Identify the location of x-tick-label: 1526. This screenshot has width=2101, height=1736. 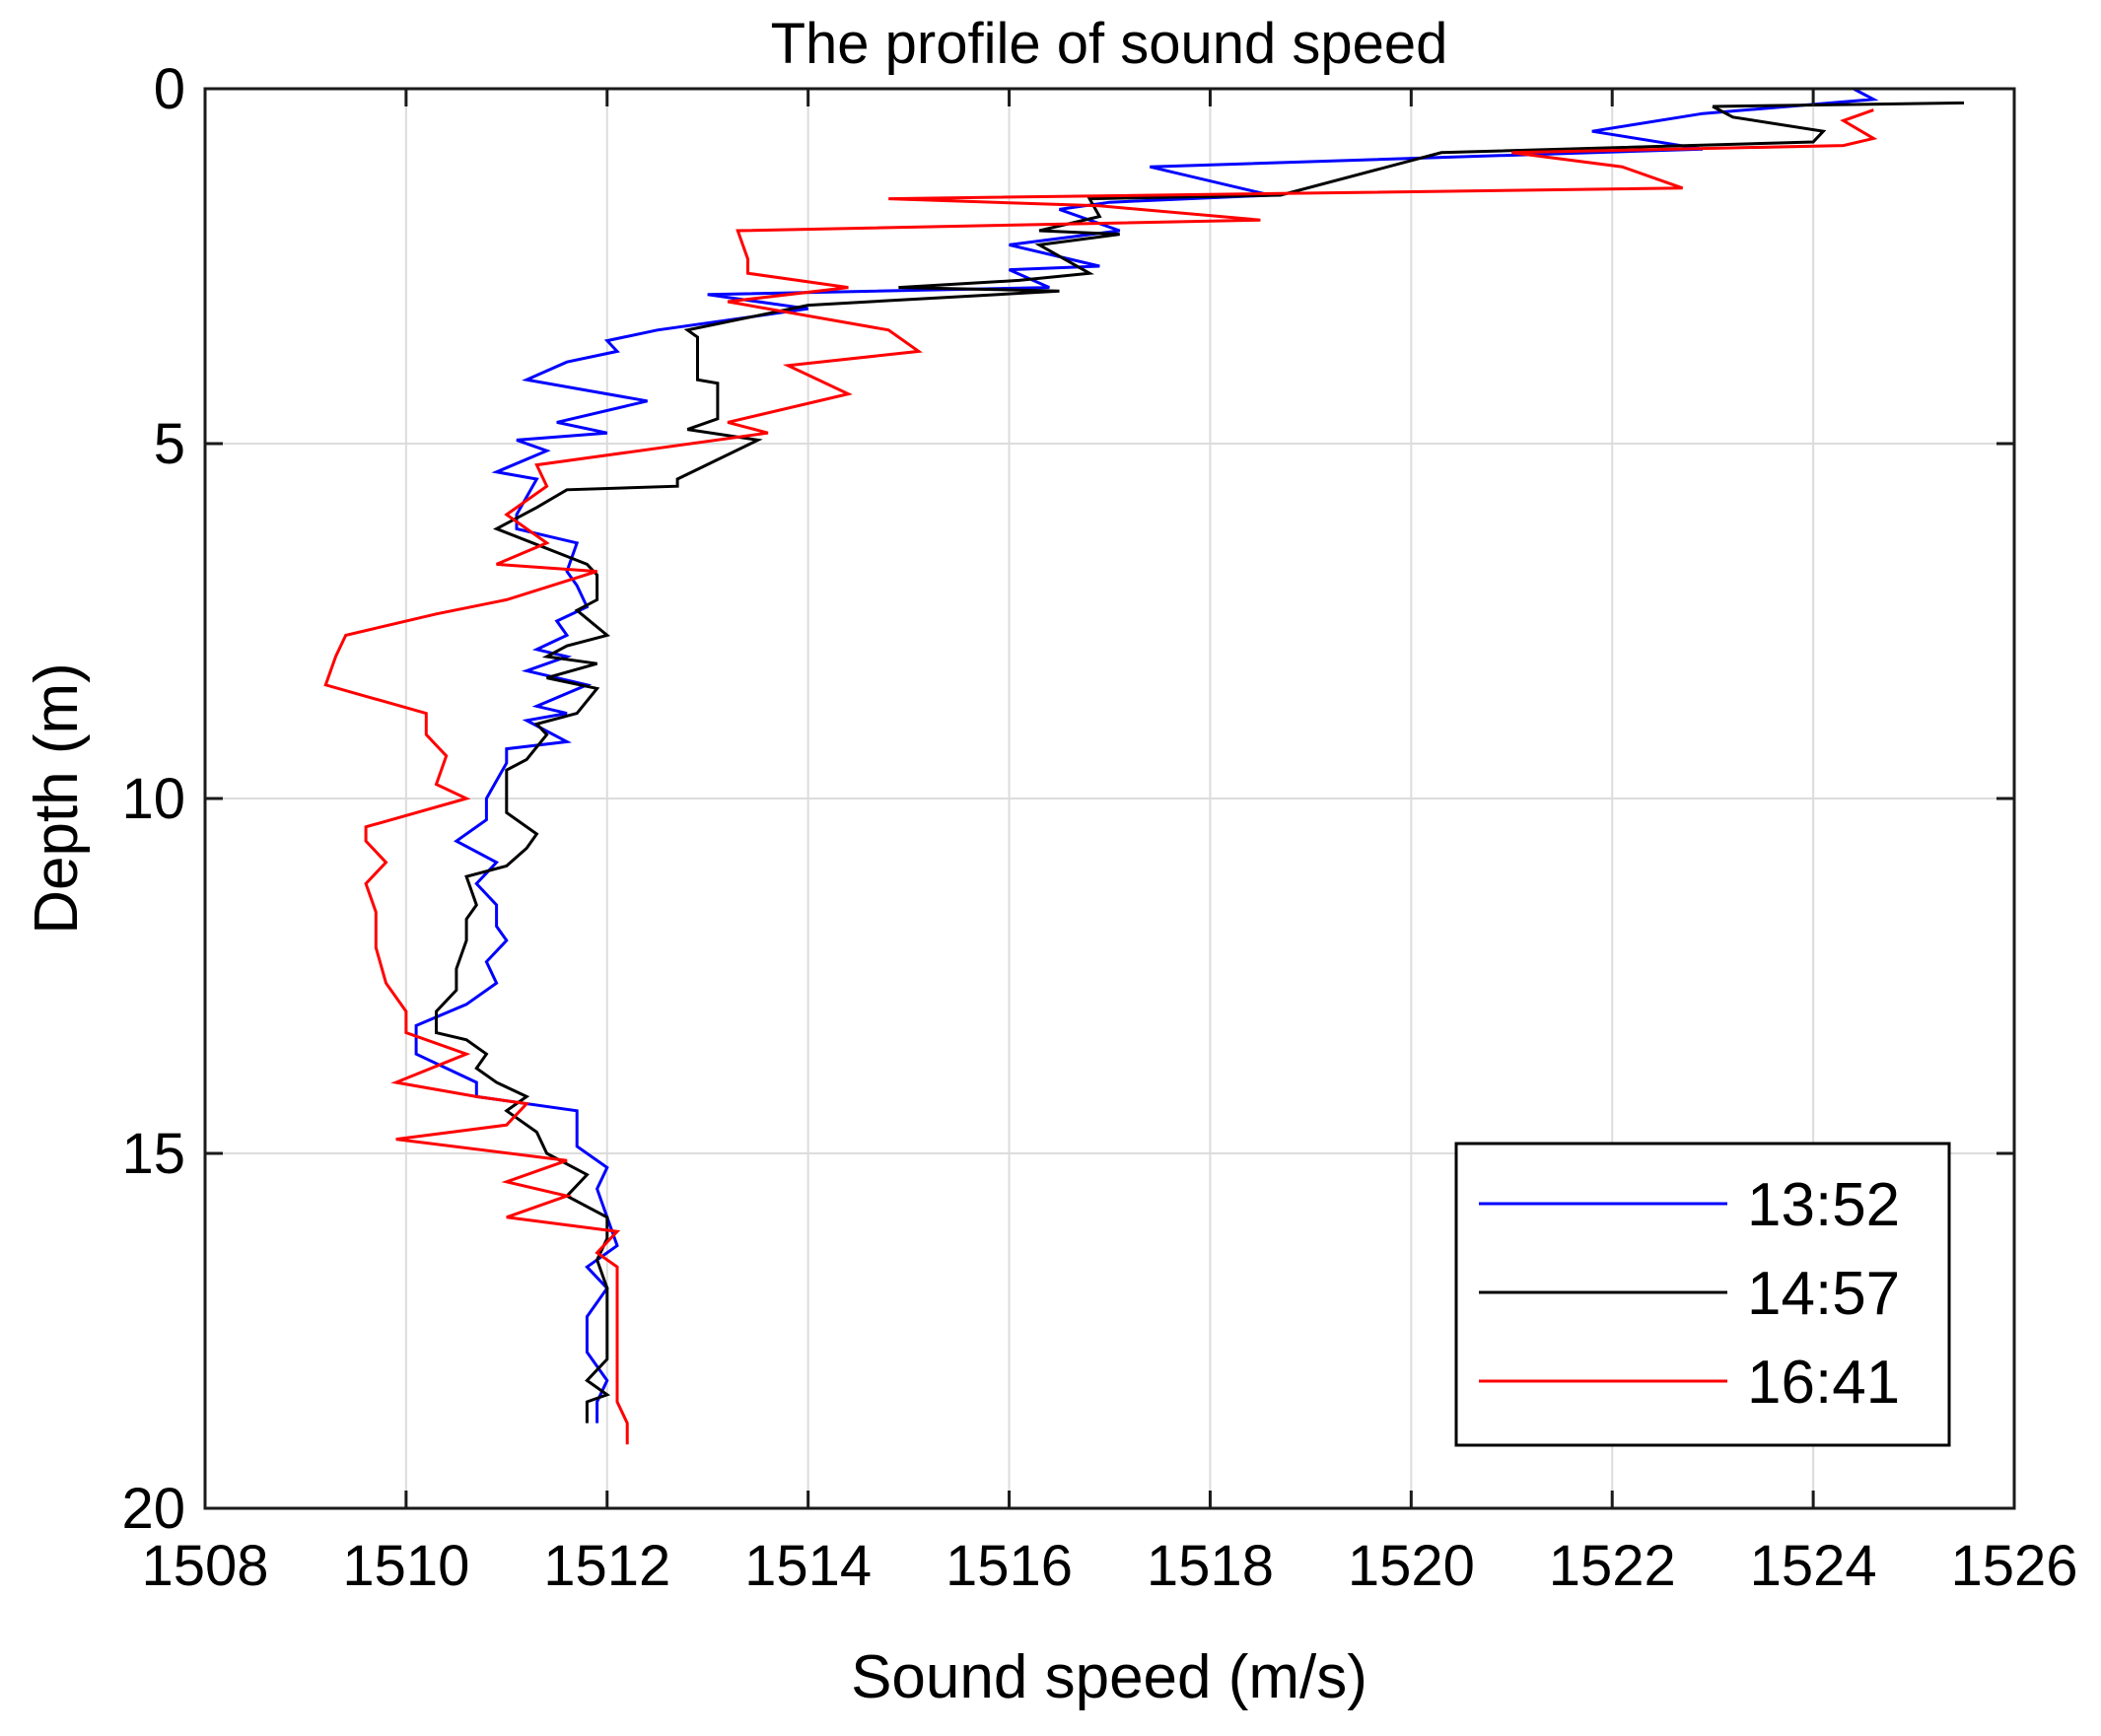
(2013, 1566).